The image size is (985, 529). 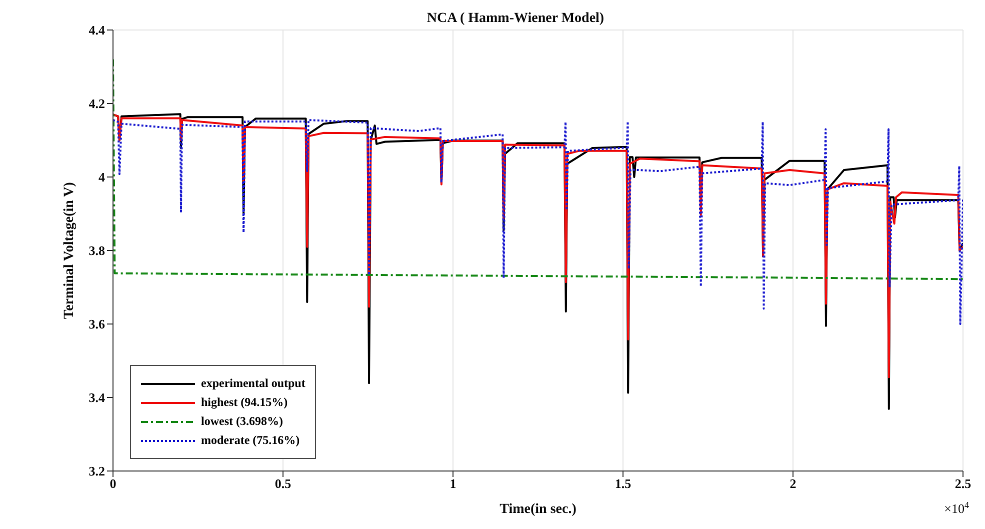 What do you see at coordinates (97, 30) in the screenshot?
I see `y-tick-label: 4.4` at bounding box center [97, 30].